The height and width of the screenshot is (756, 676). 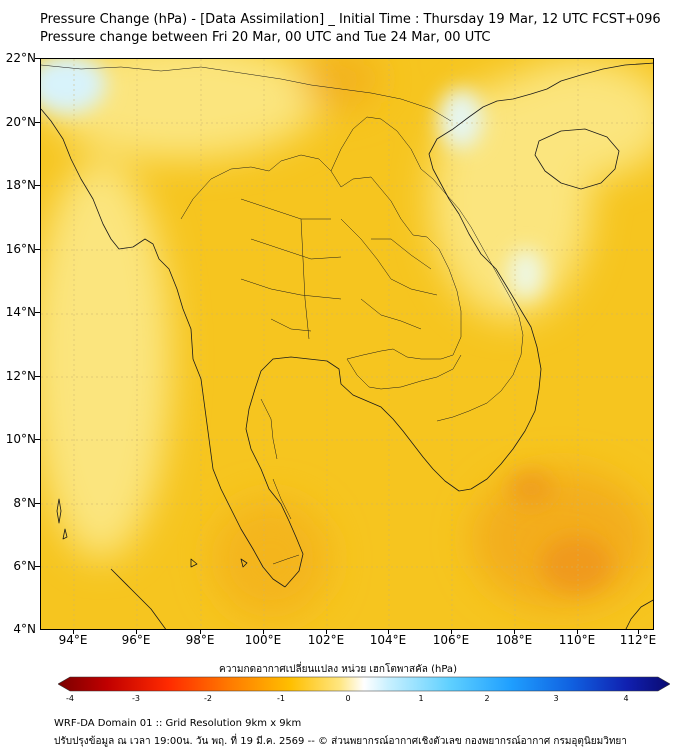 What do you see at coordinates (451, 640) in the screenshot?
I see `lon-tick-label: 106°E` at bounding box center [451, 640].